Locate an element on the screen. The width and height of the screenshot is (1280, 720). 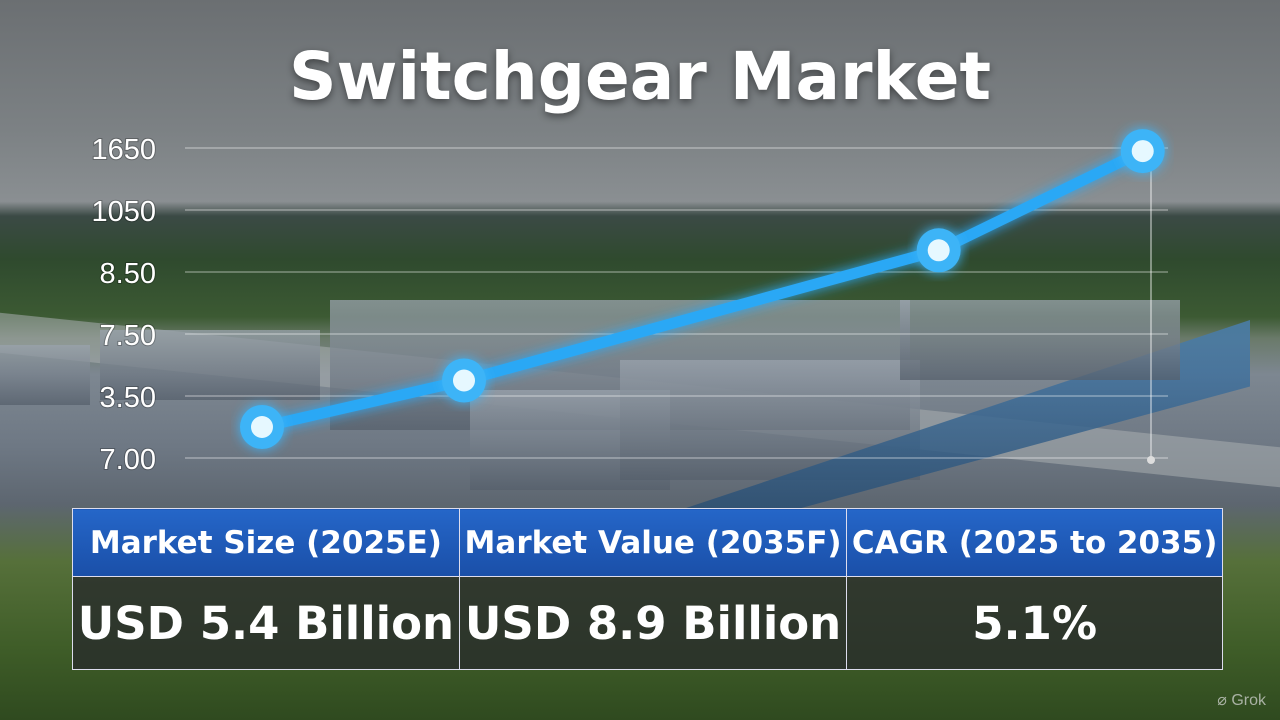
header-market-value: Market Value (2035F) is located at coordinates (653, 542).